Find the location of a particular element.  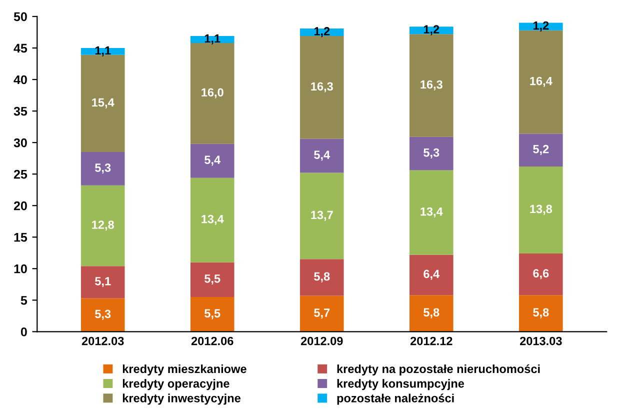

y-tick-label: 40 is located at coordinates (20, 79).